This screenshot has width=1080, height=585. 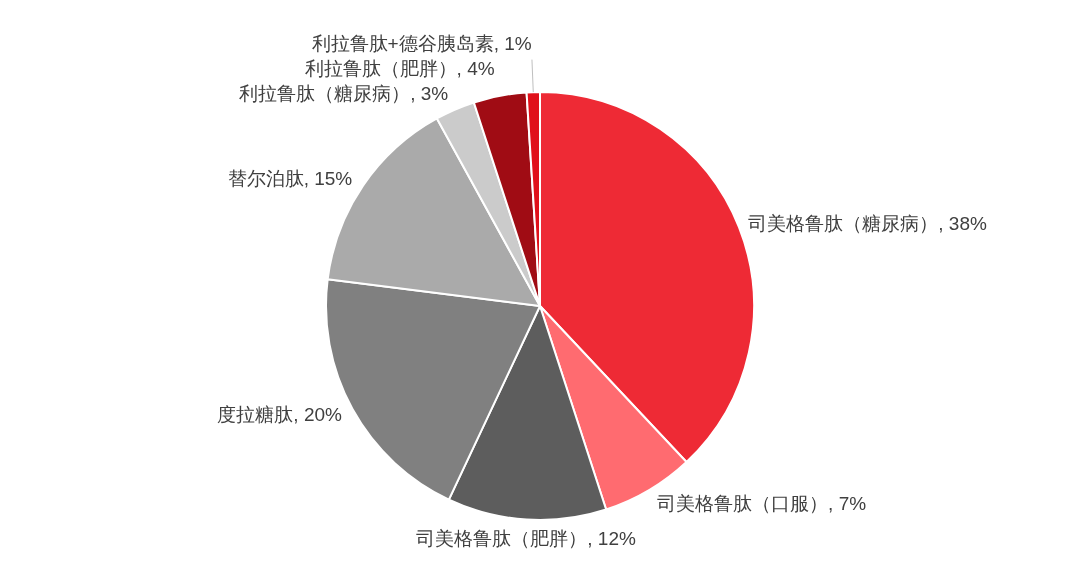 What do you see at coordinates (421, 43) in the screenshot?
I see `data-label: 利拉鲁肽+德谷胰岛素, 1%` at bounding box center [421, 43].